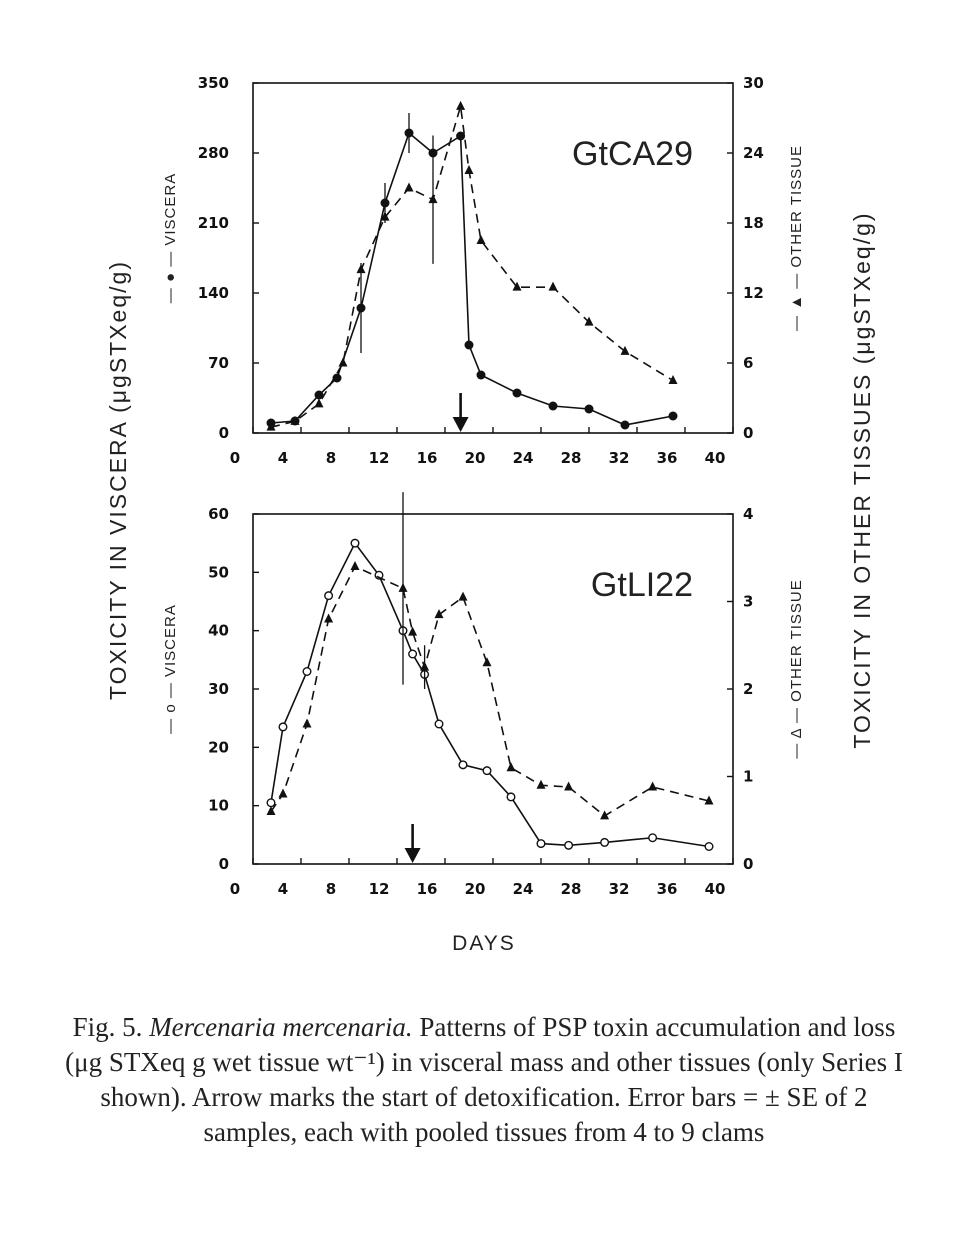  What do you see at coordinates (213, 223) in the screenshot?
I see `y-left-tick-label: 210` at bounding box center [213, 223].